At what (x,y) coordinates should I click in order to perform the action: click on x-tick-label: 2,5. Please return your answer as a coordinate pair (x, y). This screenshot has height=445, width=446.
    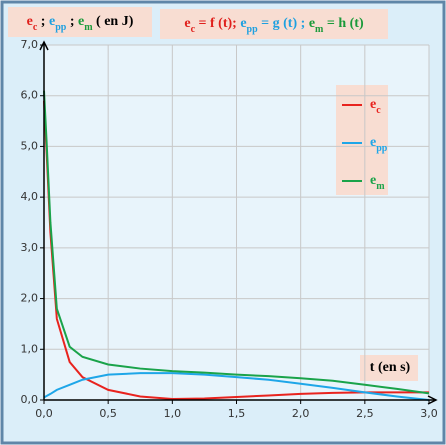
    Looking at the image, I should click on (365, 413).